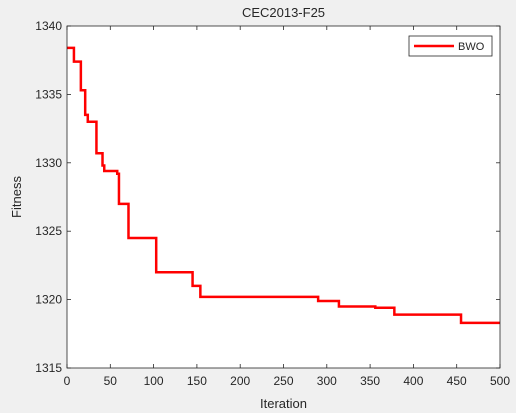  What do you see at coordinates (48, 231) in the screenshot?
I see `y-tick-label: 1325` at bounding box center [48, 231].